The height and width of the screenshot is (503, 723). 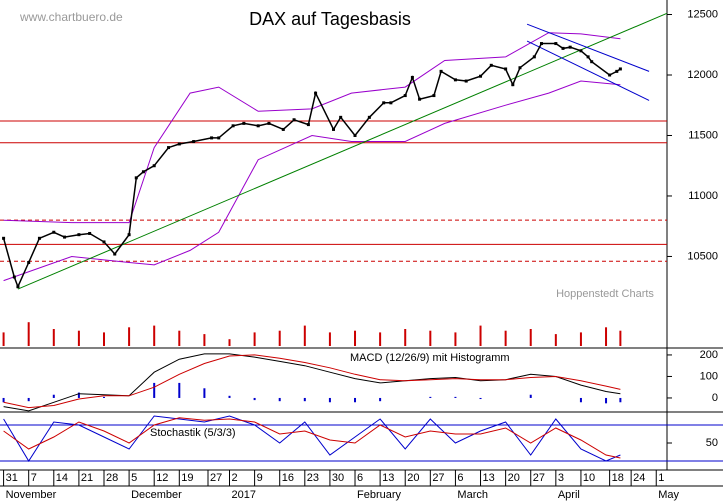 What do you see at coordinates (71, 17) in the screenshot?
I see `watermark: www.chartbuero.de` at bounding box center [71, 17].